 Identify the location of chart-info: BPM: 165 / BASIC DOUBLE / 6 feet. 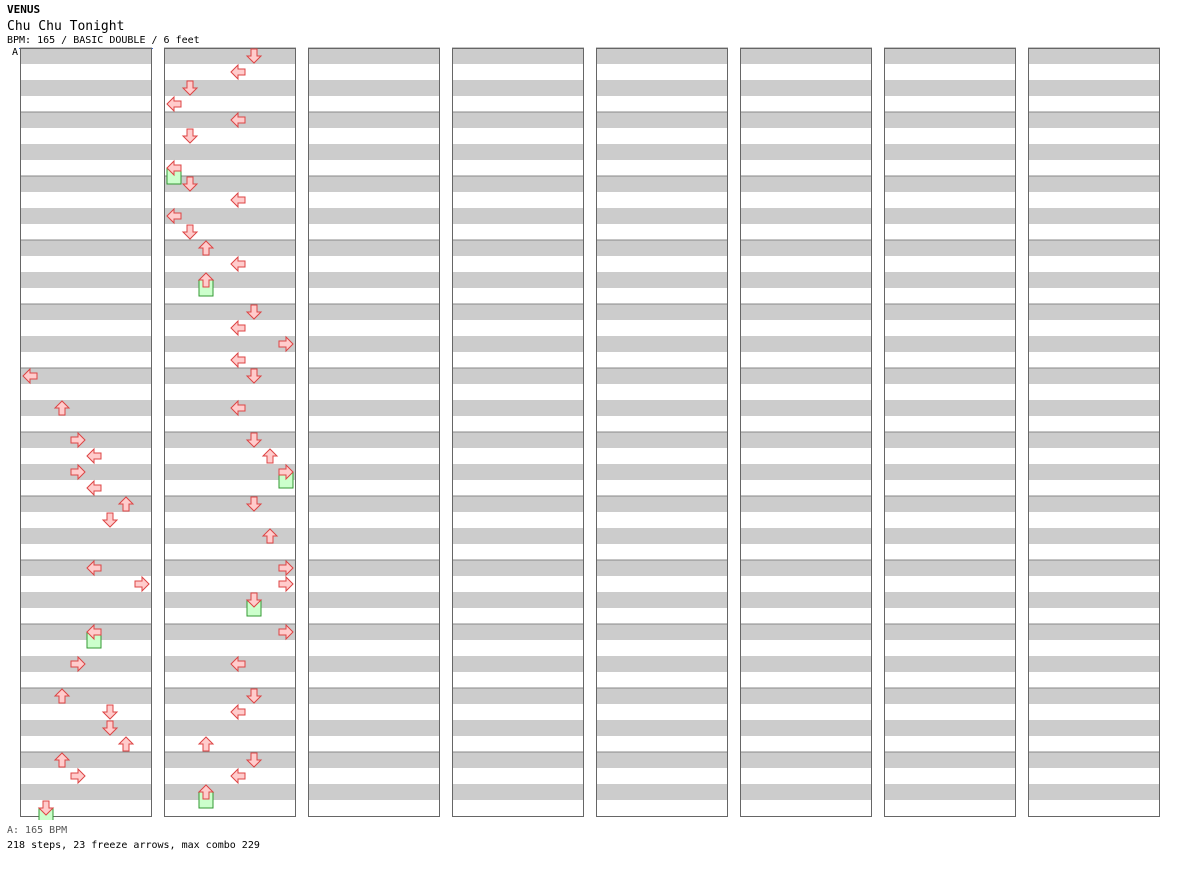
(103, 40).